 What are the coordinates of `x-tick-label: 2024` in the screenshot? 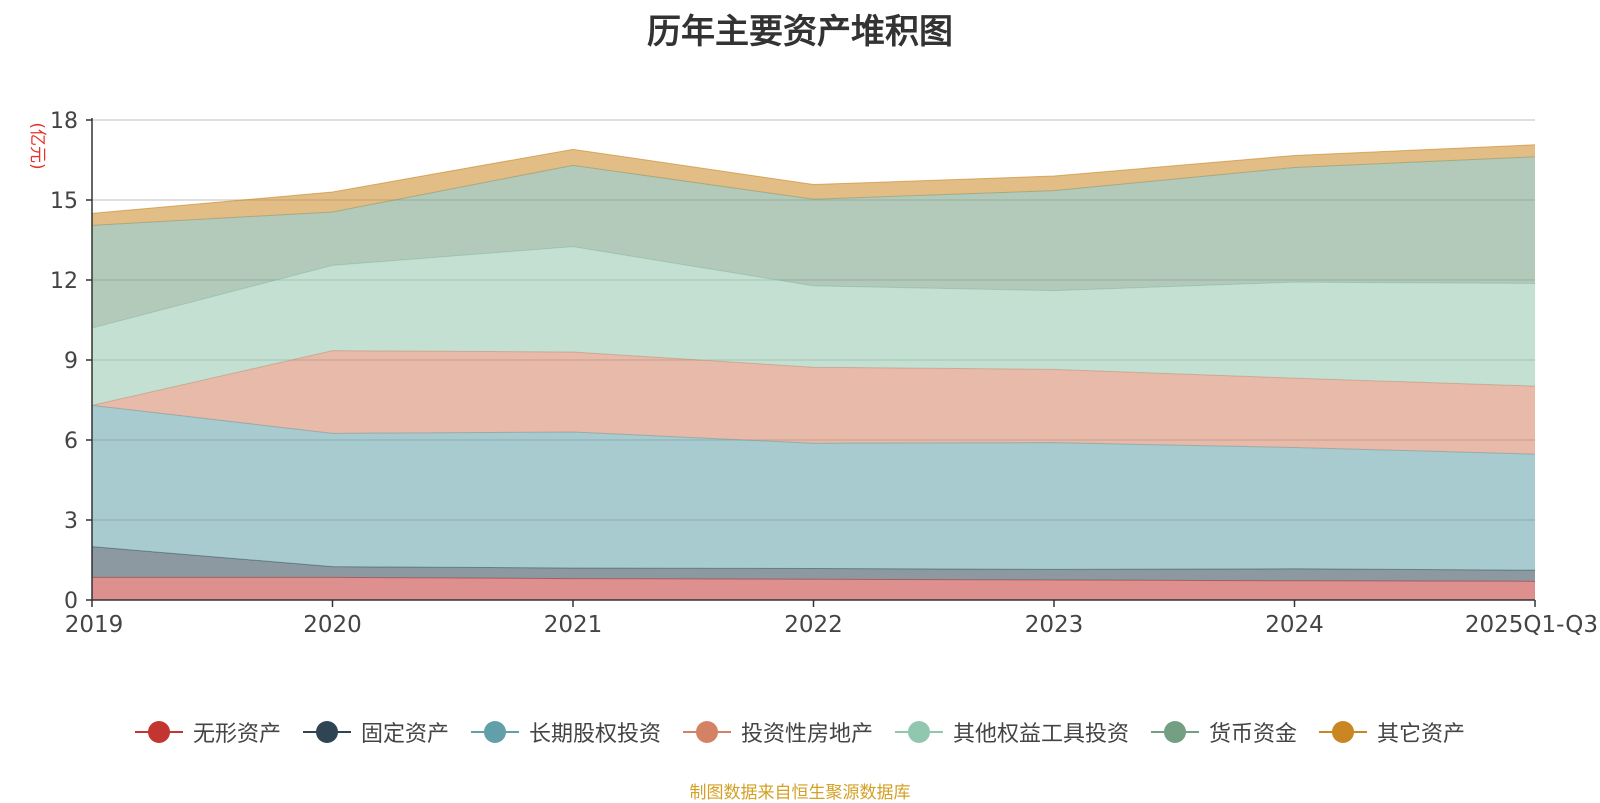 It's located at (1294, 625).